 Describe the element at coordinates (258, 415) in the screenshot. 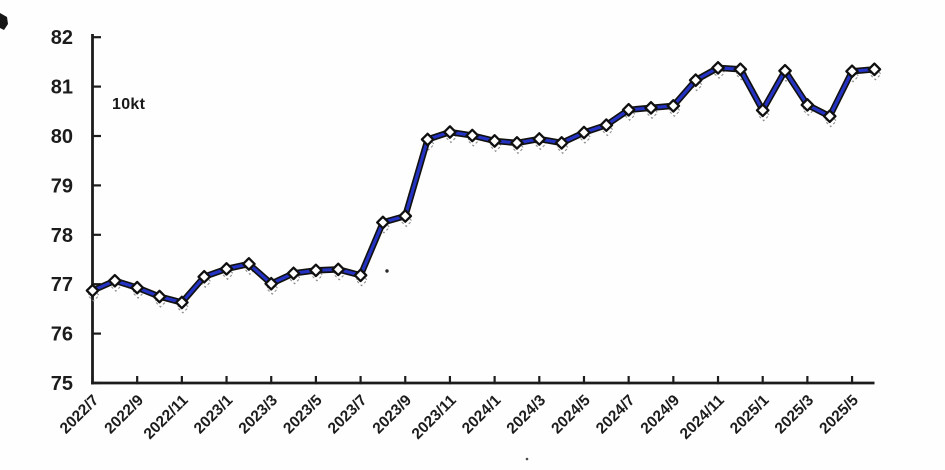

I see `x-axis-tick-label: 2023/3` at that location.